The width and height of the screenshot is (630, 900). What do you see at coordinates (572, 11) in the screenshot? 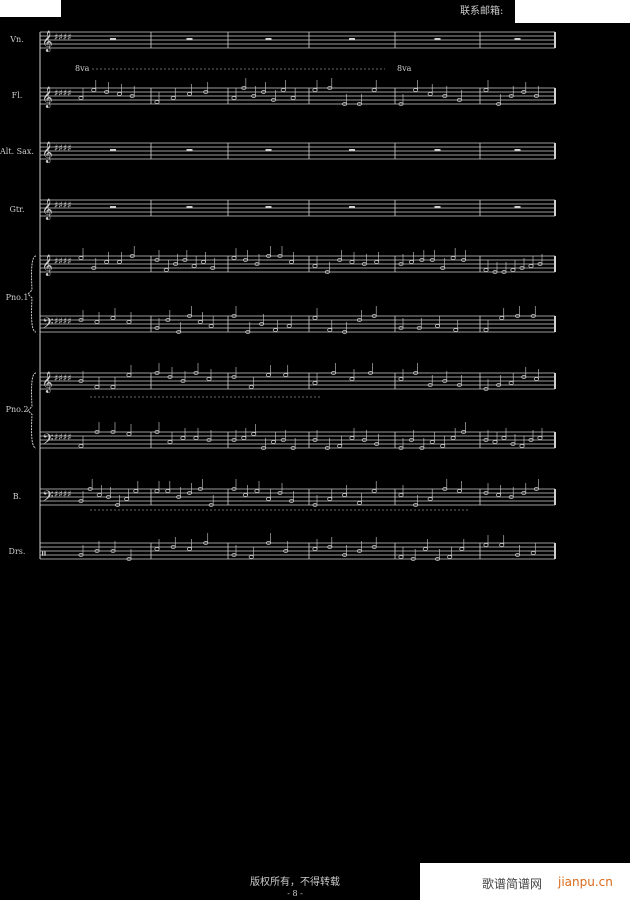
I see `contact-email-box` at bounding box center [572, 11].